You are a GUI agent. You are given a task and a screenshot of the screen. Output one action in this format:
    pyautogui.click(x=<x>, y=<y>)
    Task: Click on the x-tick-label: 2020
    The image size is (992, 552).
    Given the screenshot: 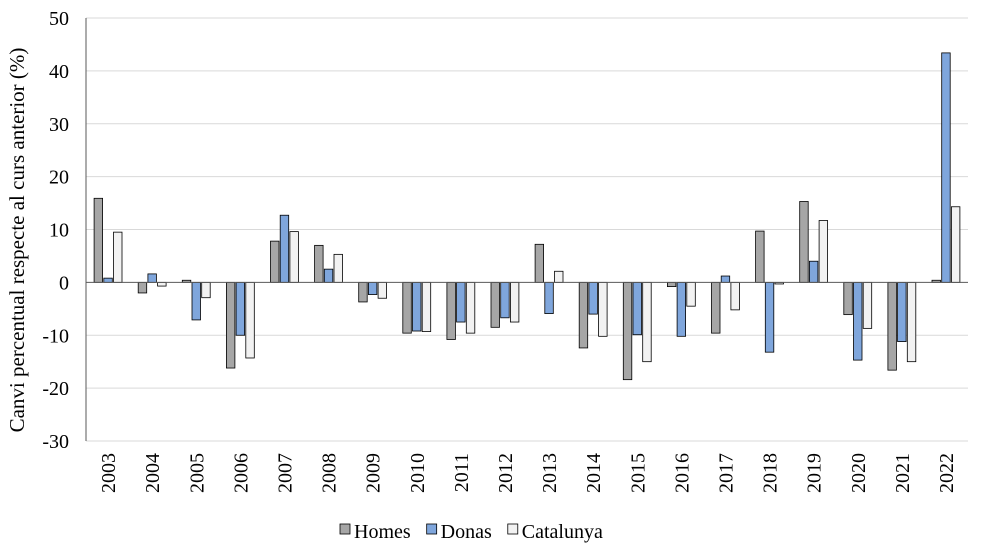 What is the action you would take?
    pyautogui.click(x=859, y=473)
    